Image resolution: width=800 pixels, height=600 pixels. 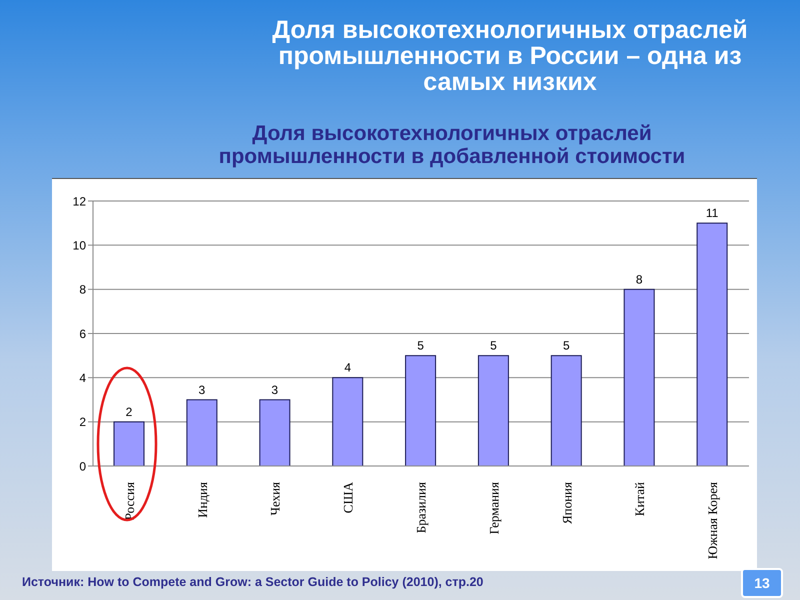 I want to click on x-tick-label: Индия, so click(x=202, y=500).